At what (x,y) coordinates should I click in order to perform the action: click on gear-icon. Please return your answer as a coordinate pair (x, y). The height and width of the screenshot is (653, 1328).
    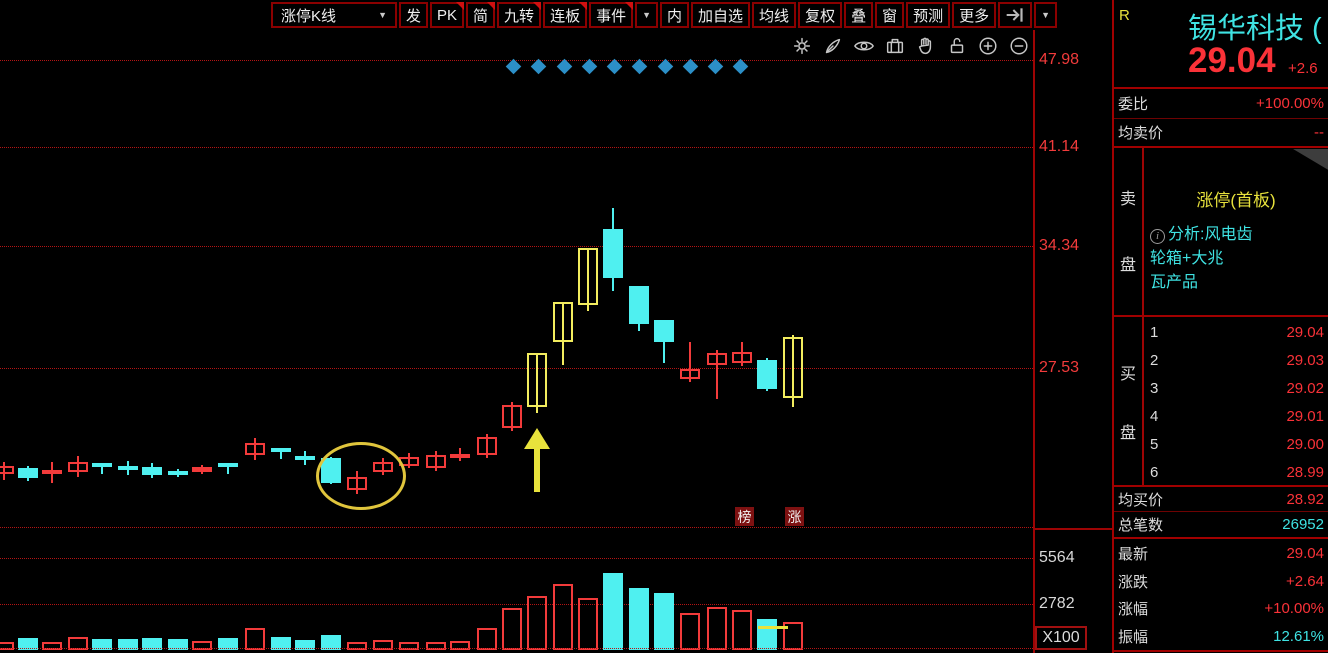
    Looking at the image, I should click on (801, 45).